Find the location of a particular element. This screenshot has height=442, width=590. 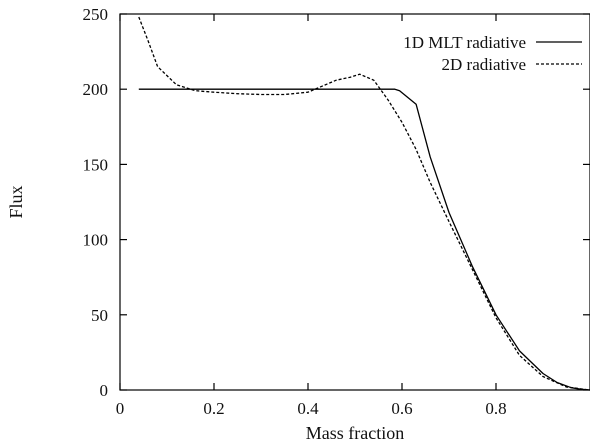

legend: 1D MLT radiative 2D radiative is located at coordinates (492, 53).